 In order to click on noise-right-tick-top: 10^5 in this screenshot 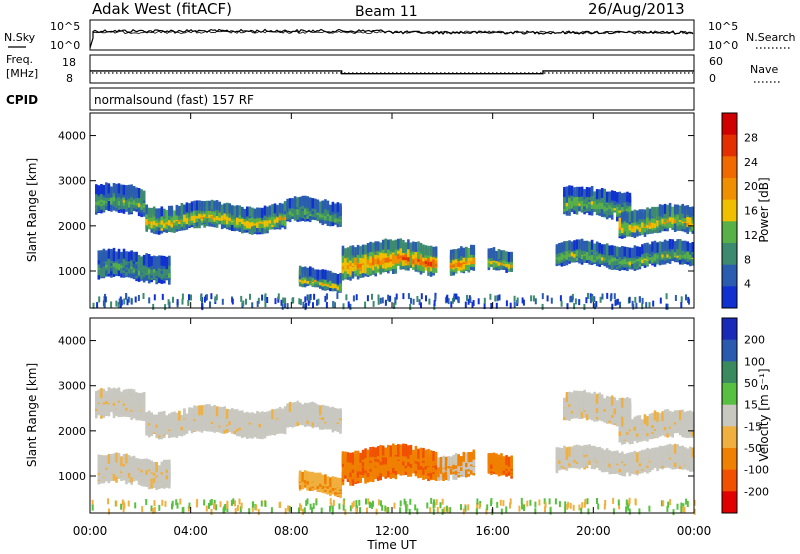, I will do `click(723, 26)`.